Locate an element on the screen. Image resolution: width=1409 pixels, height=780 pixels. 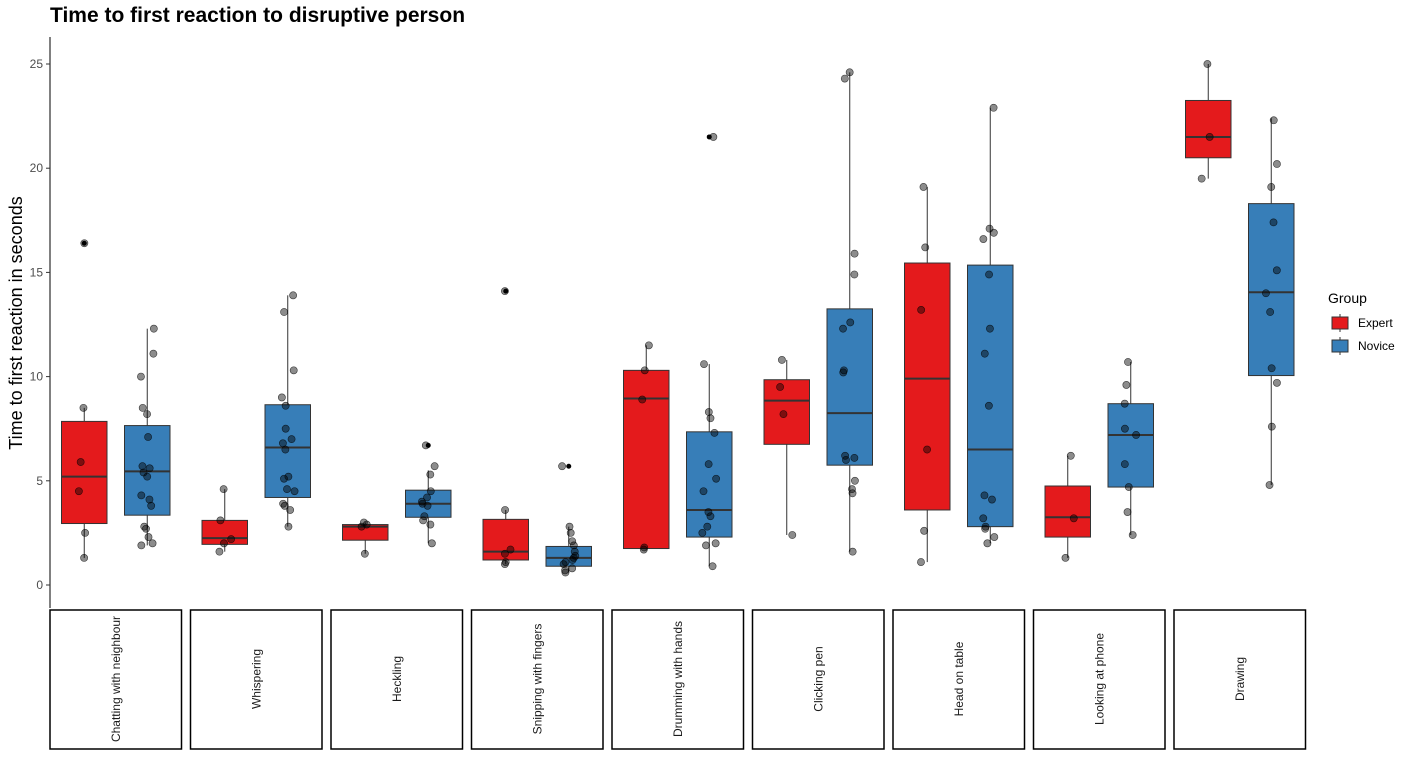
legend-label: Expert is located at coordinates (1375, 323).